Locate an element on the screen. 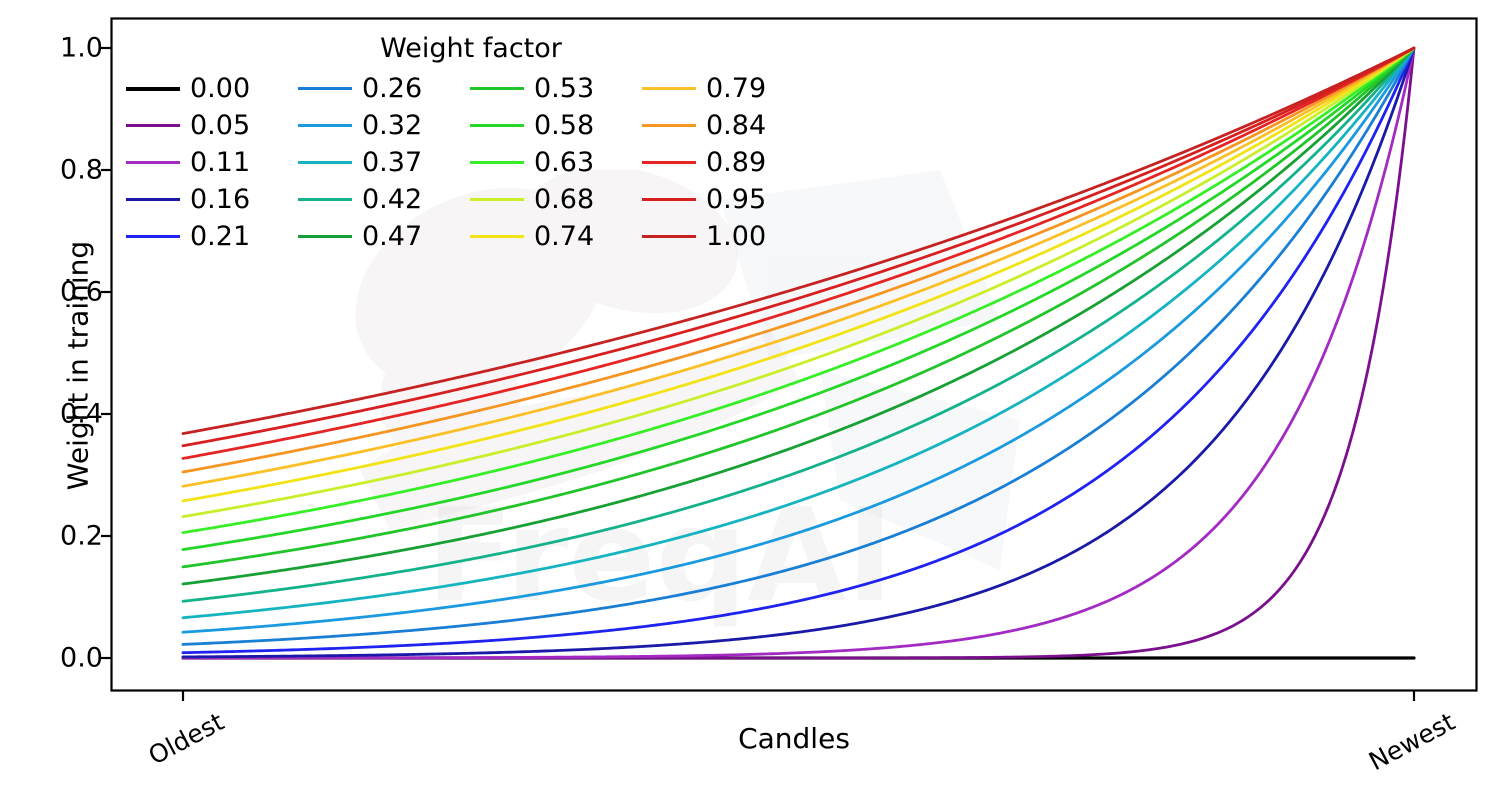 This screenshot has width=1502, height=803. y-tick-label: 0.2 is located at coordinates (81, 536).